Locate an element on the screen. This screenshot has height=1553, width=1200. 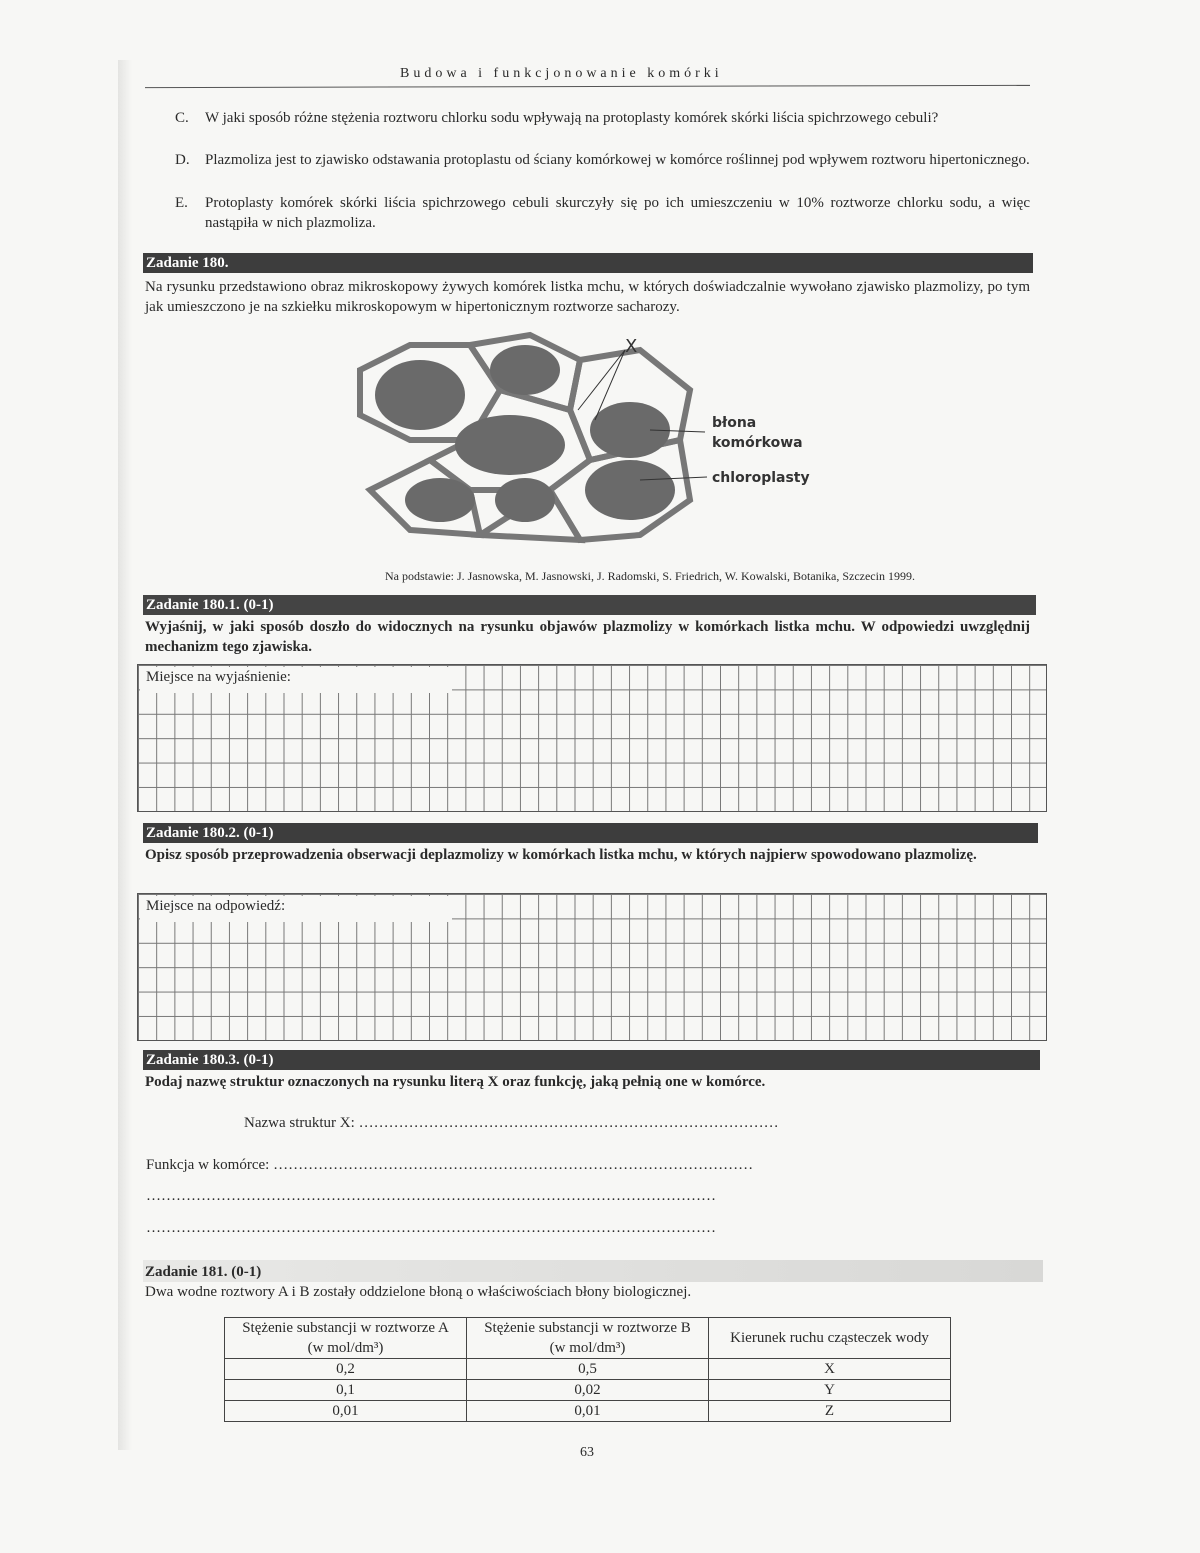
moss-cells-figure: X błona komórkowa chloroplasty is located at coordinates (583, 437).